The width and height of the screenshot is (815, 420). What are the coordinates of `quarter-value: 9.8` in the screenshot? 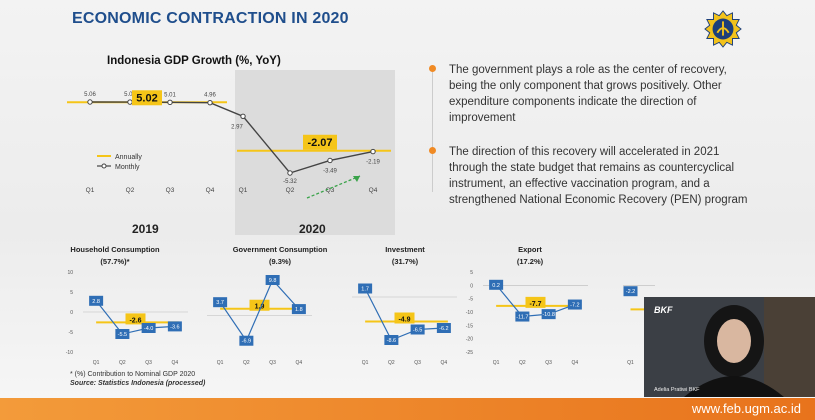 It's located at (273, 281).